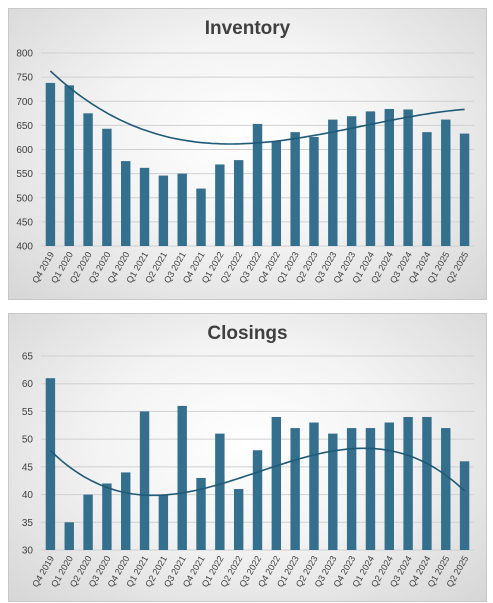  What do you see at coordinates (28, 467) in the screenshot?
I see `y-tick-label: 45` at bounding box center [28, 467].